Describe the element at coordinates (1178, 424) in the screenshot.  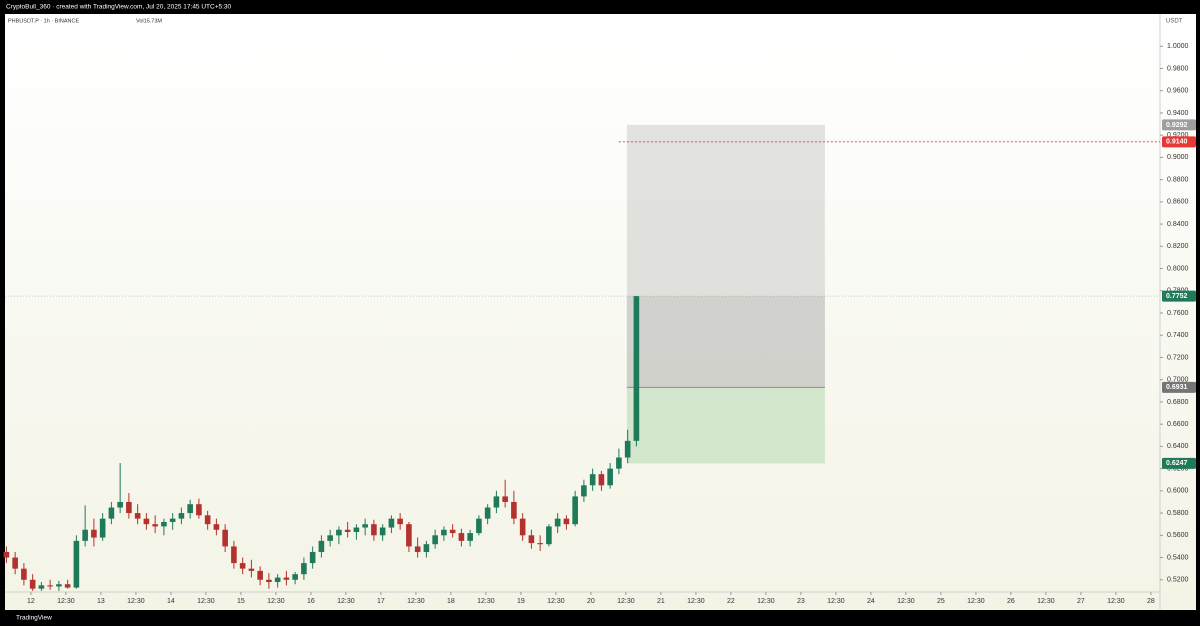
I see `y-tick-label: 0.6600` at that location.